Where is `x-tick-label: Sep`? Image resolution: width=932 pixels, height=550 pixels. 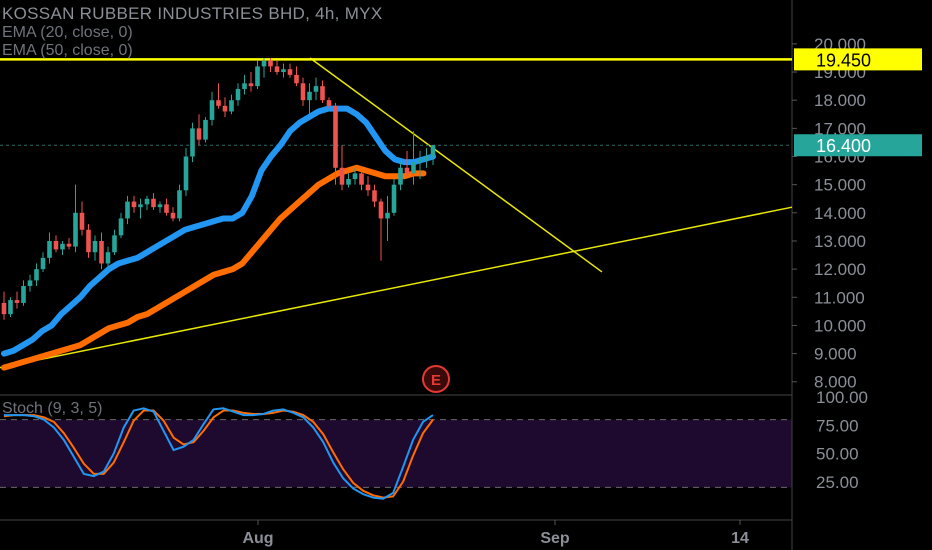 x-tick-label: Sep is located at coordinates (555, 538).